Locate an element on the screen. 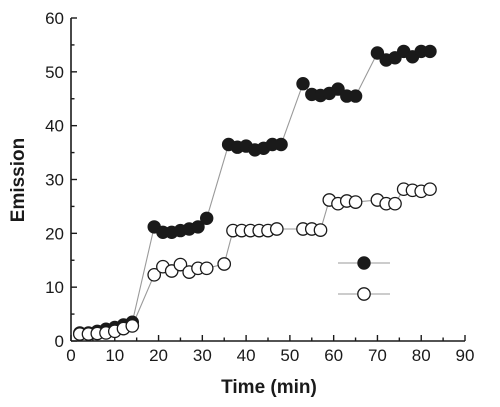 The width and height of the screenshot is (500, 407). legend-open-circle is located at coordinates (364, 294).